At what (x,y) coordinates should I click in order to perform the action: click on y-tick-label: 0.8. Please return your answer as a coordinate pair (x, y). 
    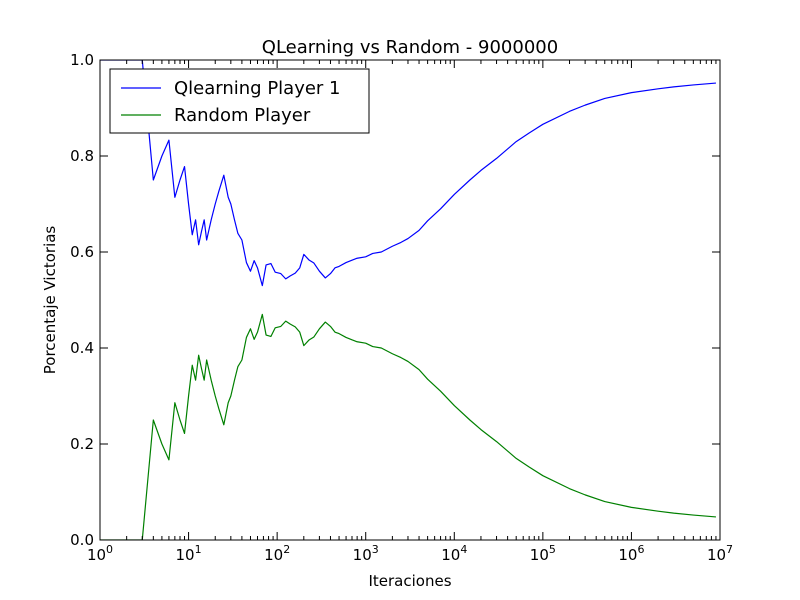
    Looking at the image, I should click on (82, 156).